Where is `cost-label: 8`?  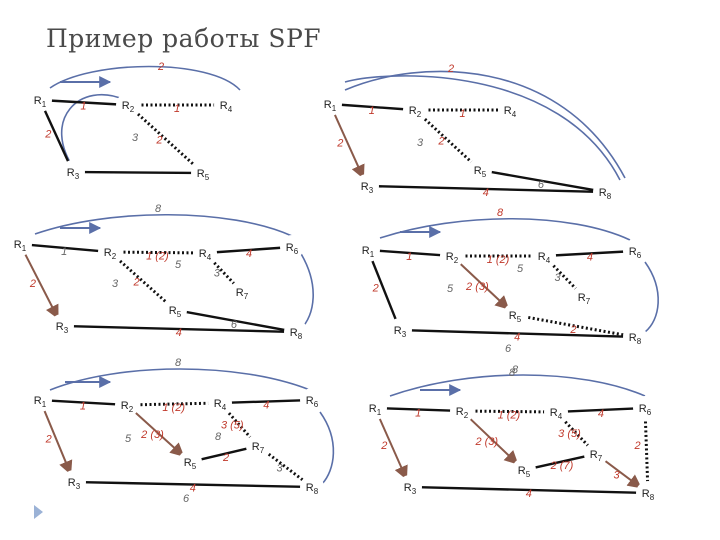
cost-label: 8 is located at coordinates (218, 437).